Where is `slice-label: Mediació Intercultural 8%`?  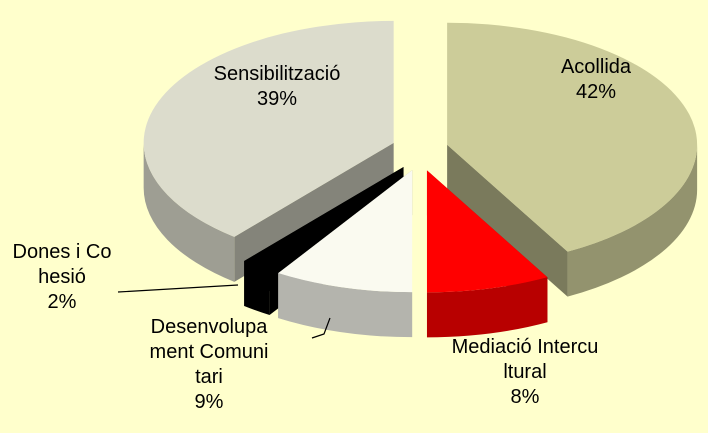
slice-label: Mediació Intercultural 8% is located at coordinates (525, 372).